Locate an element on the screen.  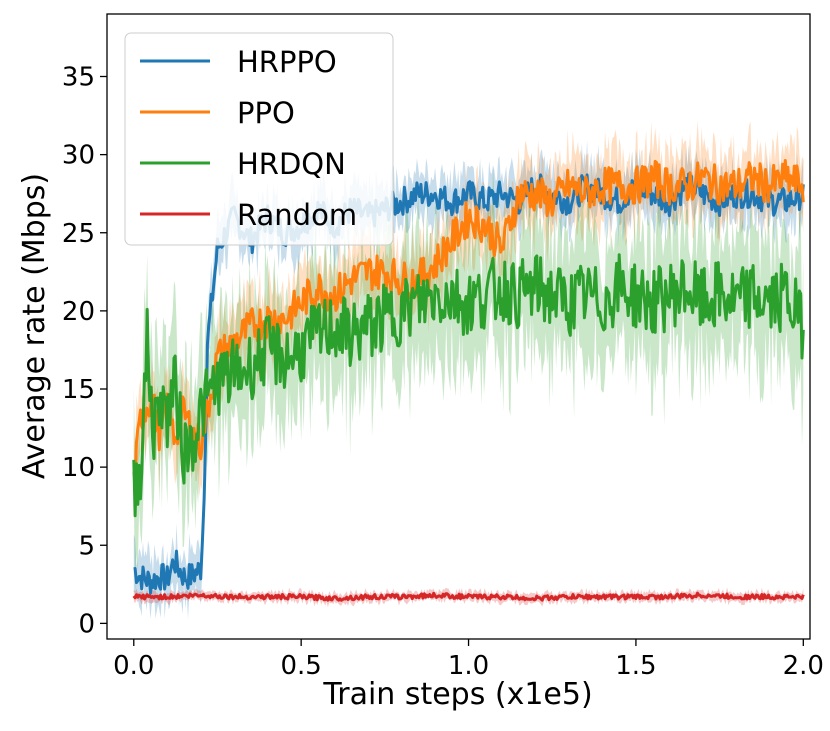
y-tick-label: 30 is located at coordinates (78, 156).